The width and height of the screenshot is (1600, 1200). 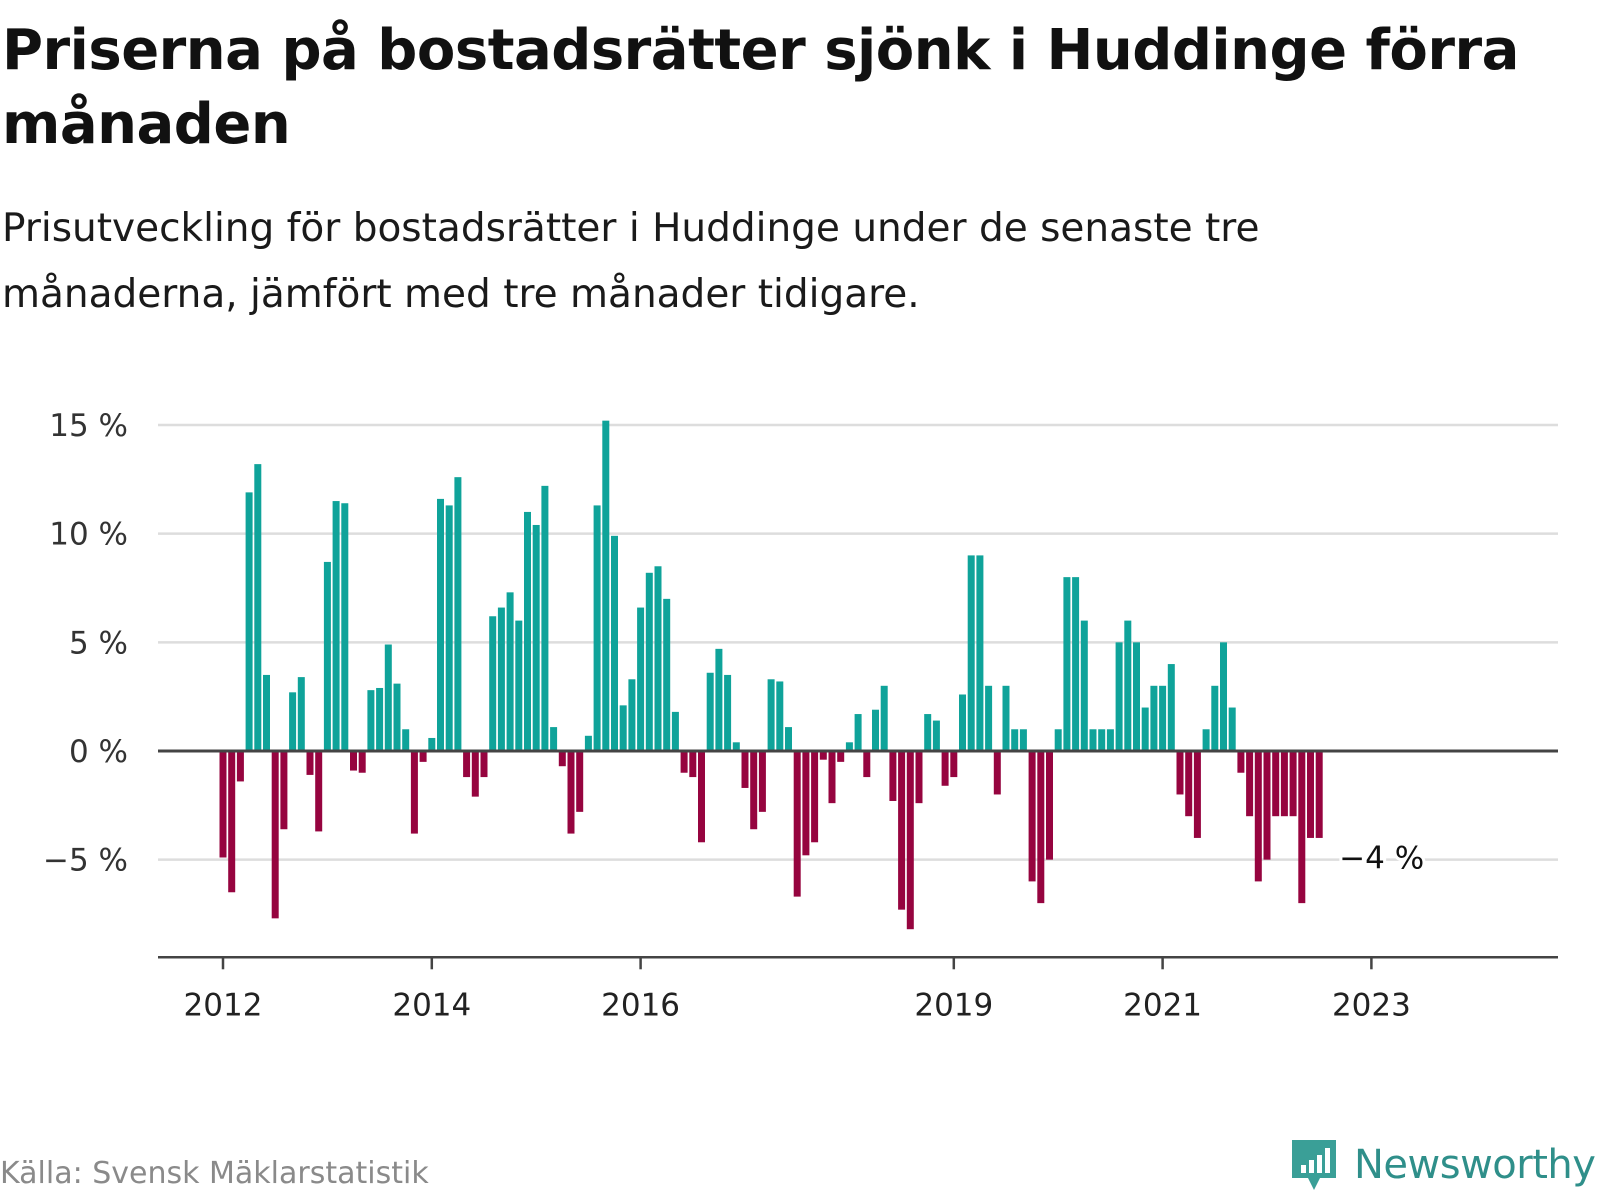 I want to click on brand: Newsworthy, so click(x=1443, y=1165).